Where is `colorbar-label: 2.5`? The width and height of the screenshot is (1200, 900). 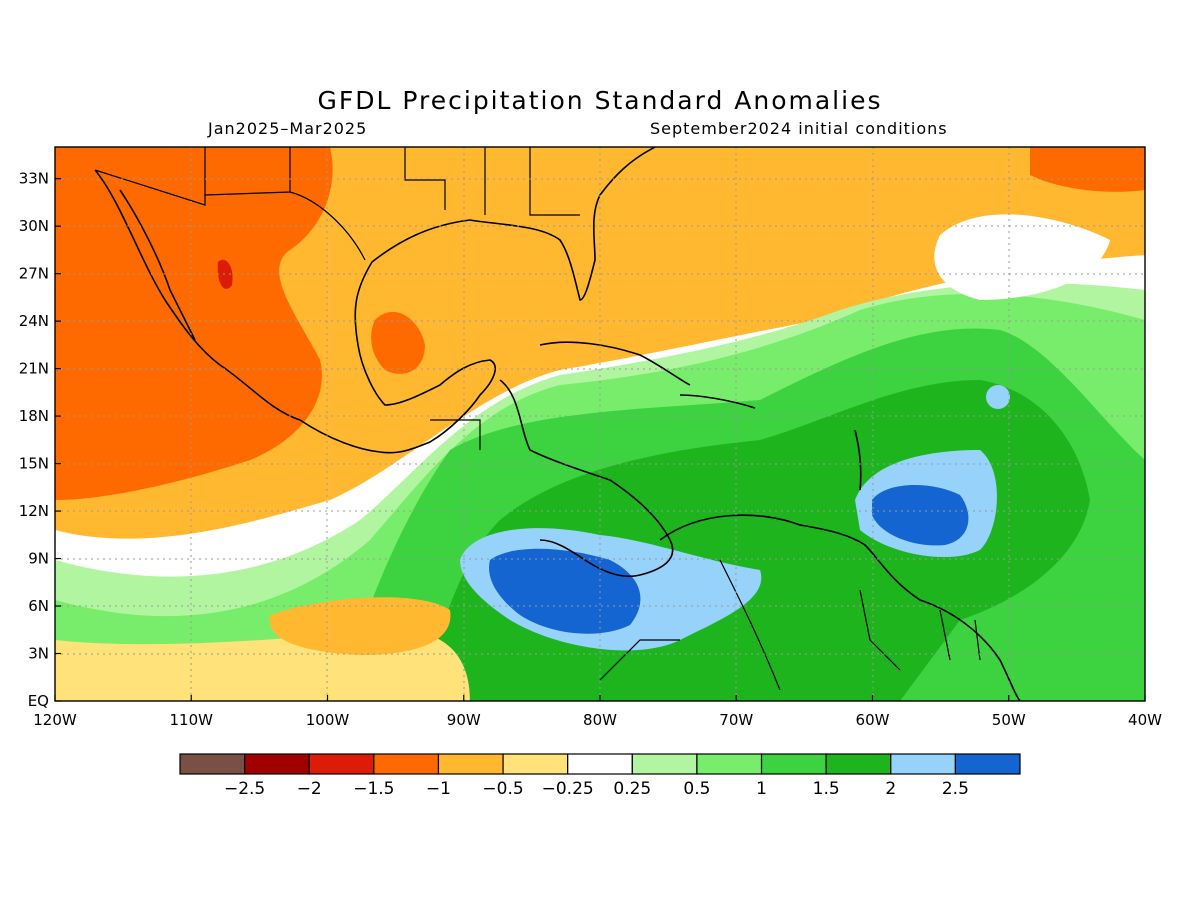
colorbar-label: 2.5 is located at coordinates (955, 789).